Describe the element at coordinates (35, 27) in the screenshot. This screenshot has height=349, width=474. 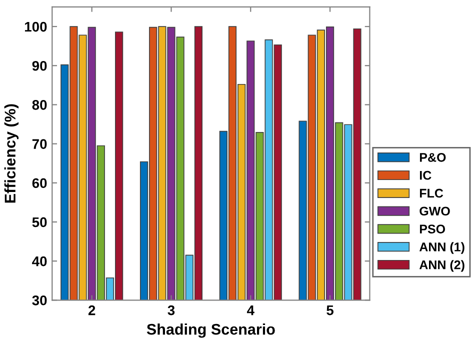
I see `y-tick-label: 100` at that location.